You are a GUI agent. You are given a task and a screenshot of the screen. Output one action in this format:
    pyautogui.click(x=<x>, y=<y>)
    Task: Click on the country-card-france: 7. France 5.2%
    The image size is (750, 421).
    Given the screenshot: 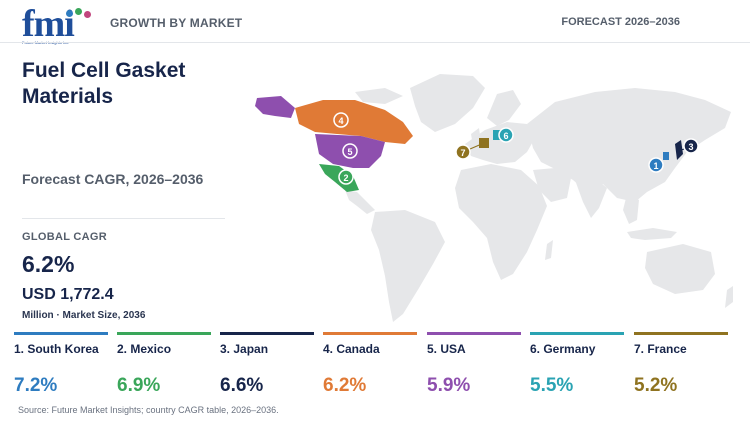 What is the action you would take?
    pyautogui.click(x=681, y=367)
    